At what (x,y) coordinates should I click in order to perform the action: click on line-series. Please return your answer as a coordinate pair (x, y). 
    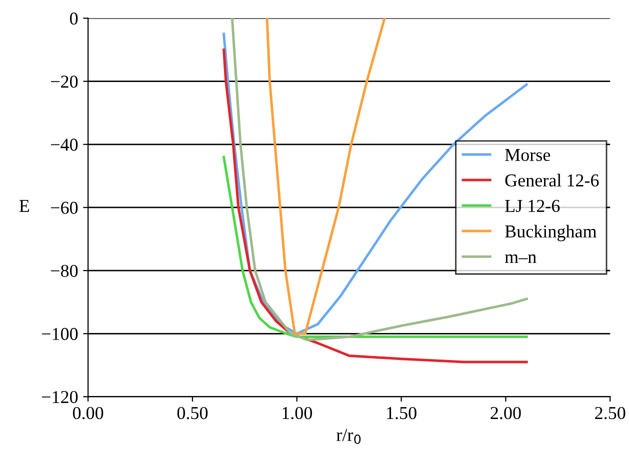
    Looking at the image, I should click on (326, 176).